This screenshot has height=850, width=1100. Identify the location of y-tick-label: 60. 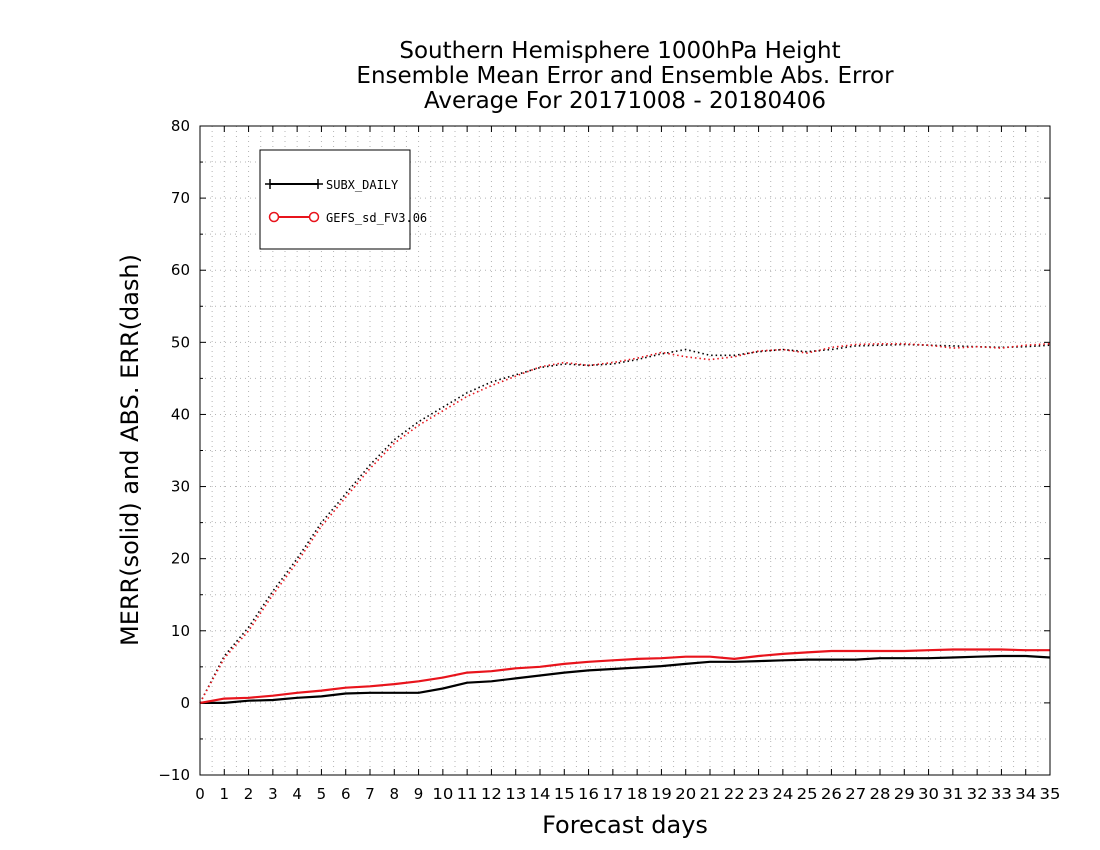
(180, 270).